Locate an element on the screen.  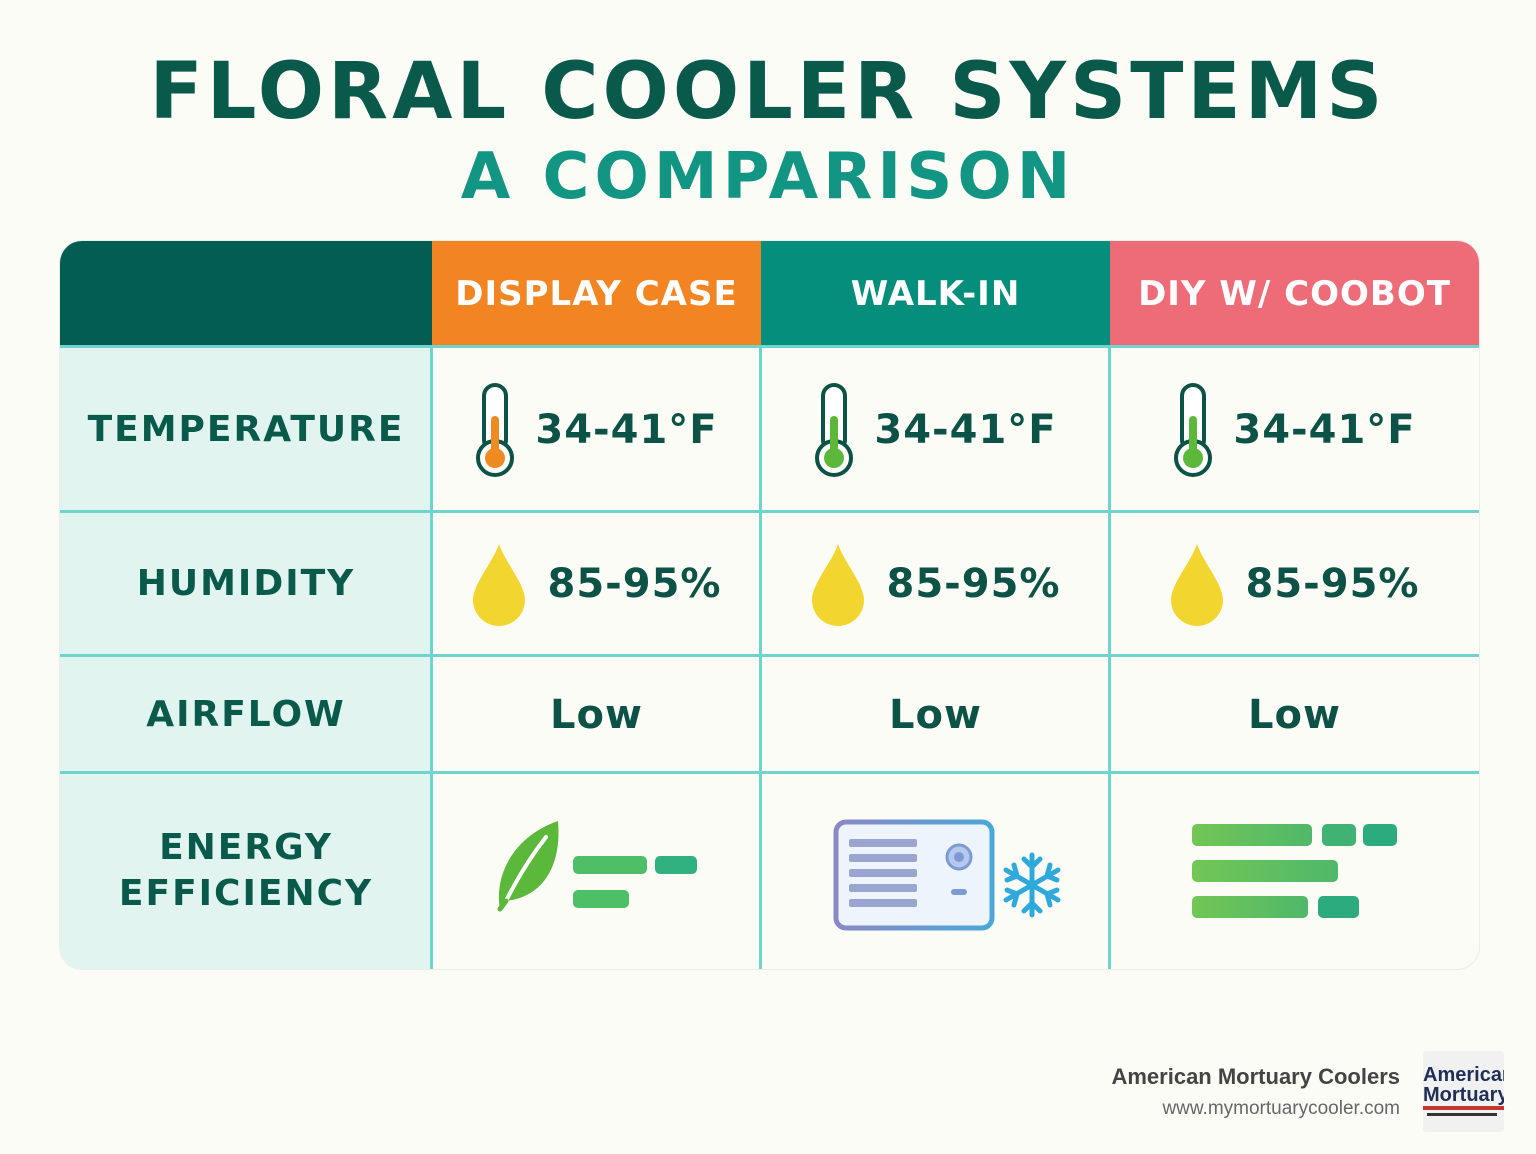
airflow-value-walk-in: Low is located at coordinates (935, 714).